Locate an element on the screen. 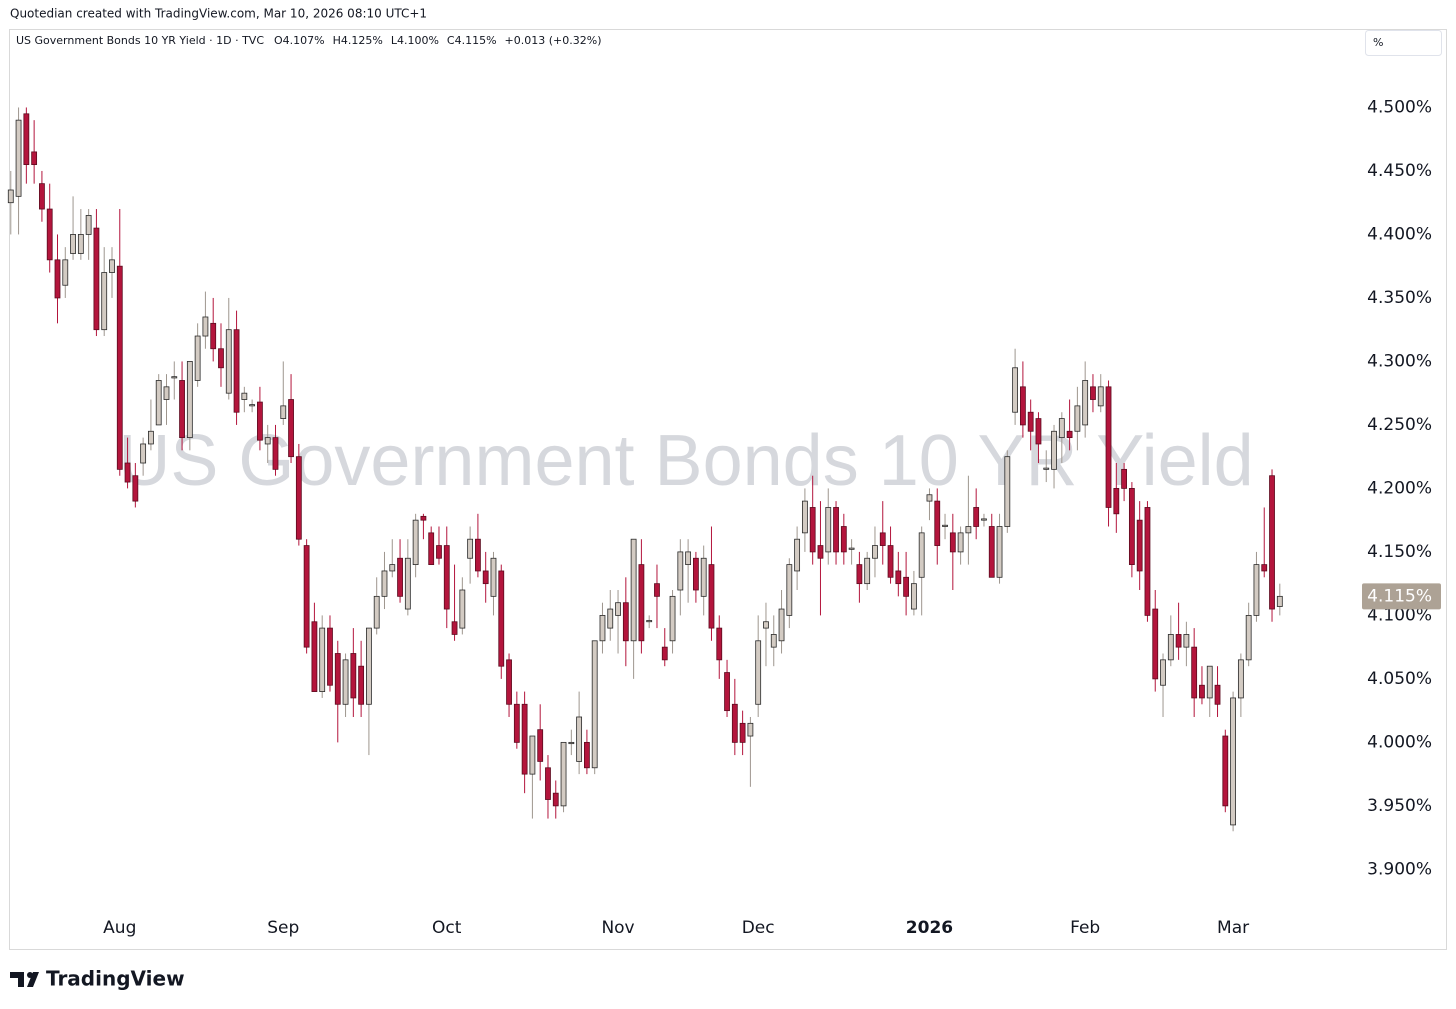 The height and width of the screenshot is (1009, 1456). legend-value: H4.125% is located at coordinates (358, 40).